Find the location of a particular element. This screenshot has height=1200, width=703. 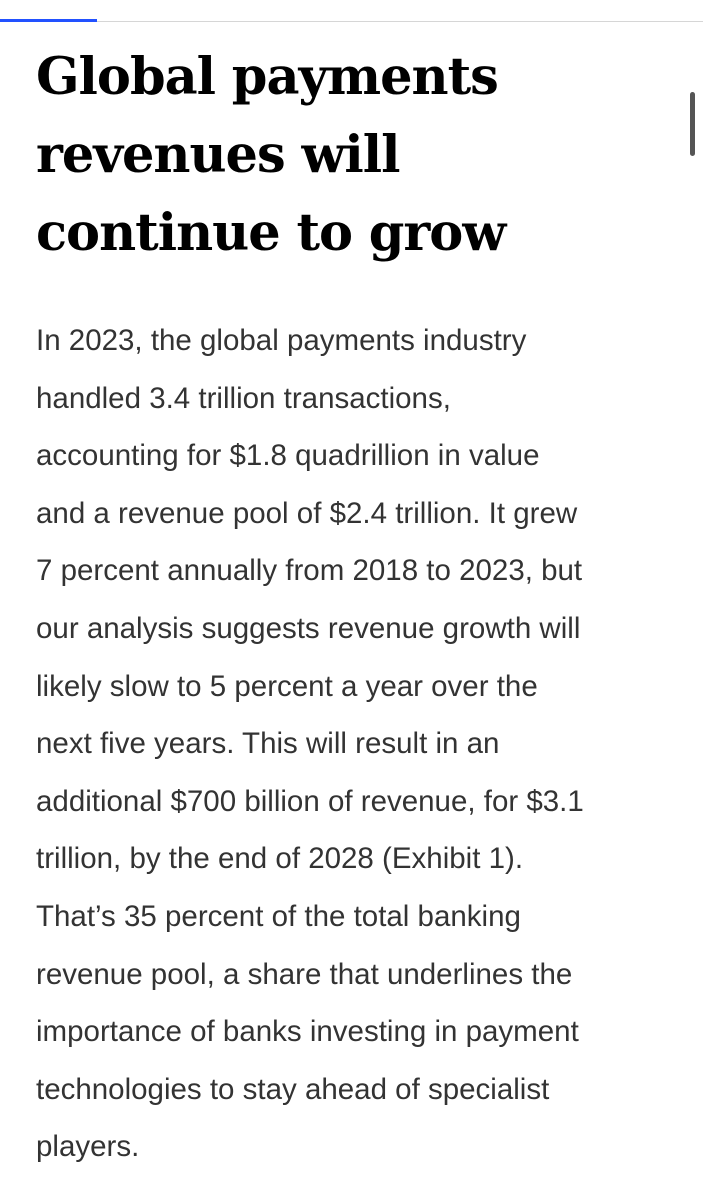

paragraph-line: accounting for $1.8 quadrillion in value is located at coordinates (288, 456).